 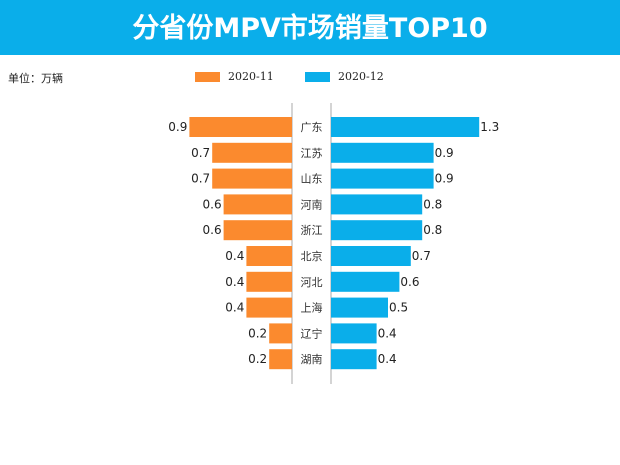 I want to click on category-label: 河南, so click(x=312, y=204).